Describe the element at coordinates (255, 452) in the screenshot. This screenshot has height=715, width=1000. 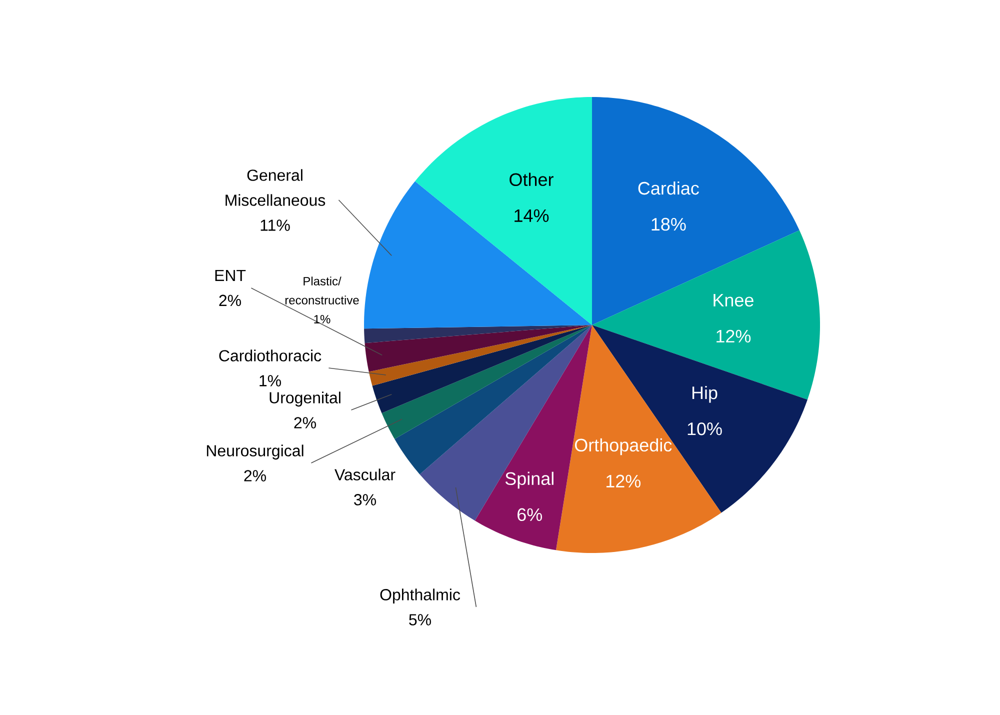
I see `slice-label: Neurosurgical` at that location.